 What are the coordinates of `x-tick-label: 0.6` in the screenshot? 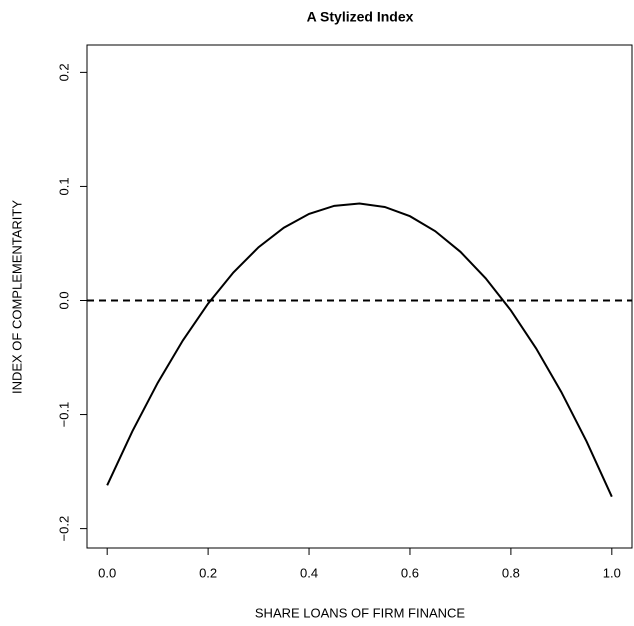 It's located at (410, 572).